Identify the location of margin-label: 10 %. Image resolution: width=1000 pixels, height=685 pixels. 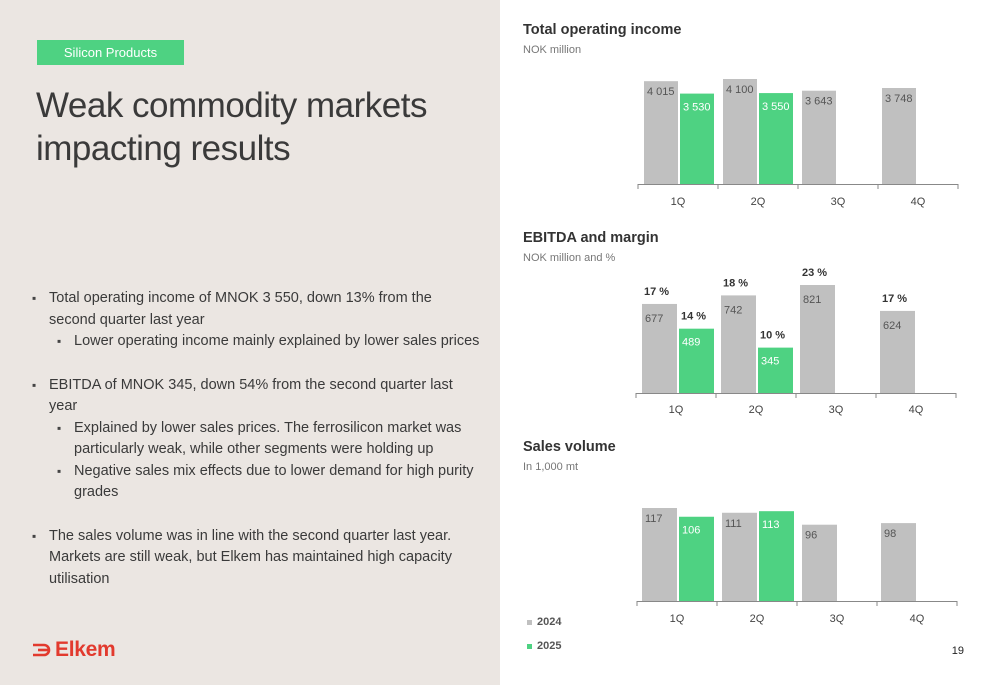
(772, 336).